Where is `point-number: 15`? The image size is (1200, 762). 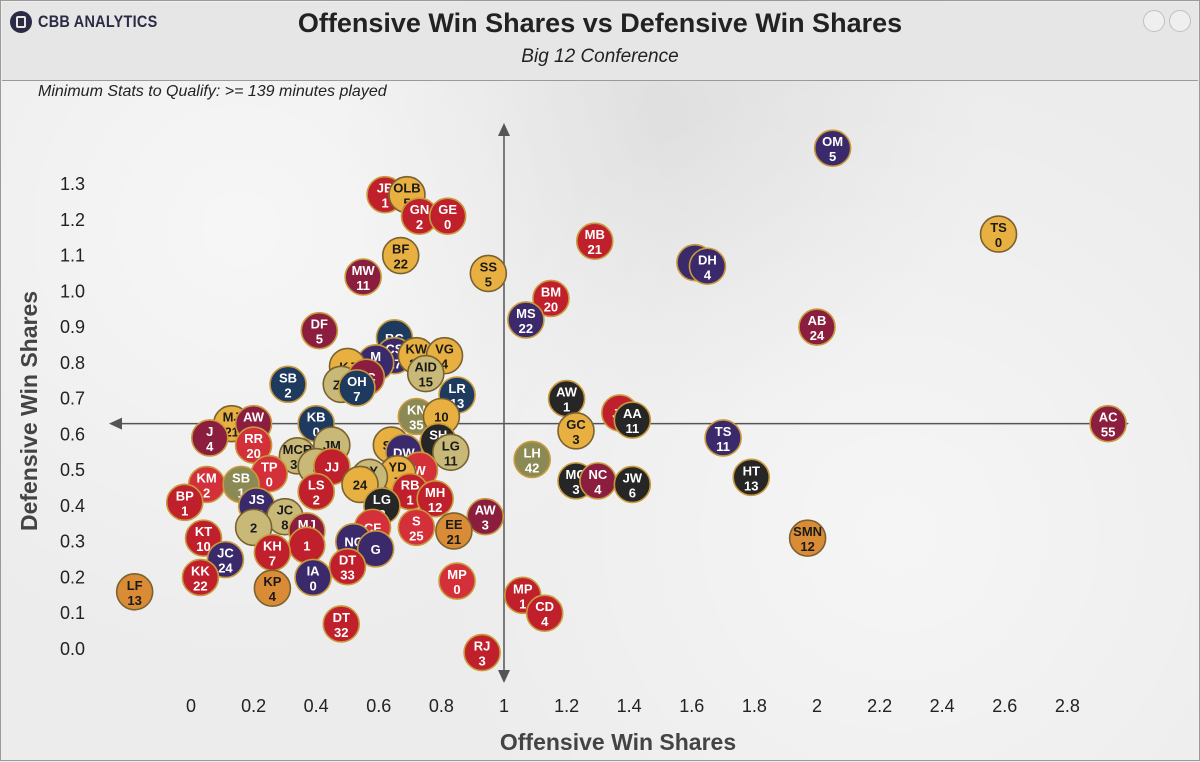
point-number: 15 is located at coordinates (426, 382).